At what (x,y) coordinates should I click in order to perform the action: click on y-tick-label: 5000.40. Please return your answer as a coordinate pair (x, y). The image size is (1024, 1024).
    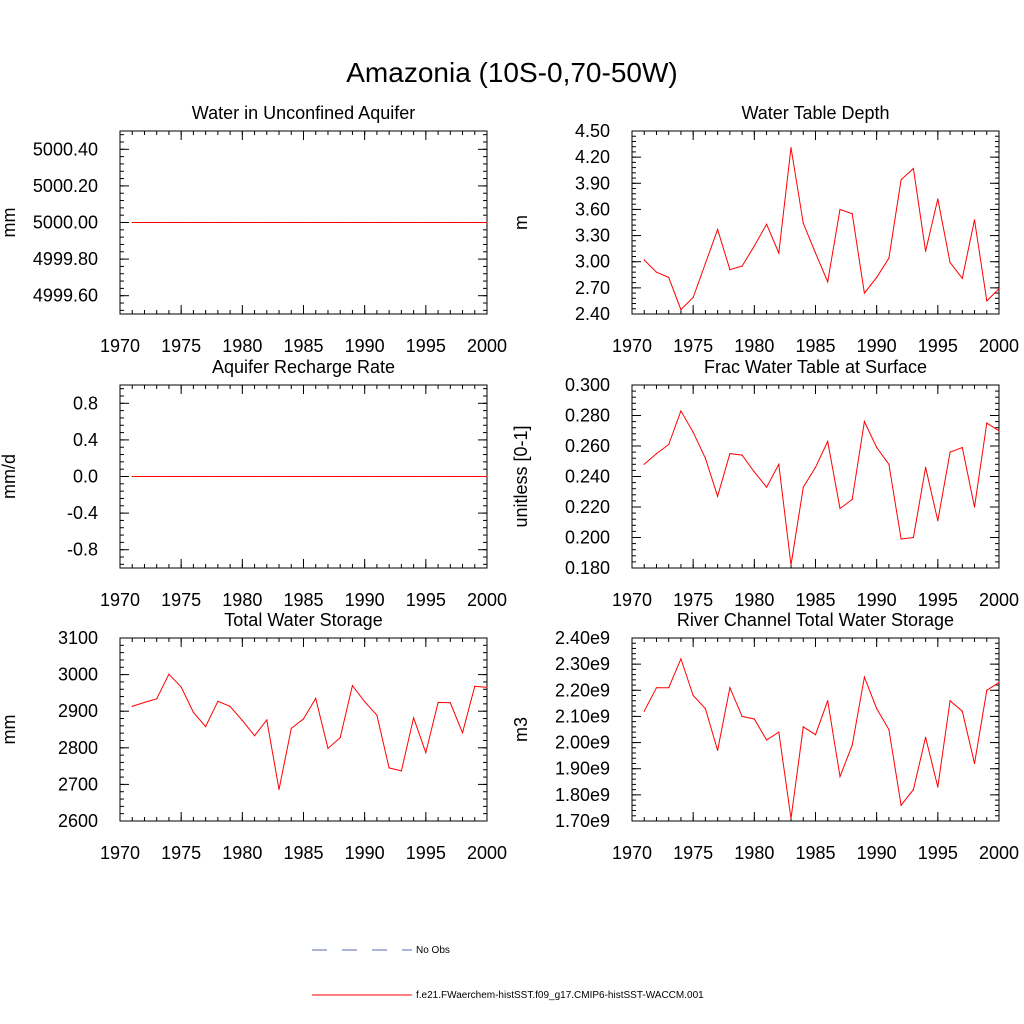
    Looking at the image, I should click on (65, 149).